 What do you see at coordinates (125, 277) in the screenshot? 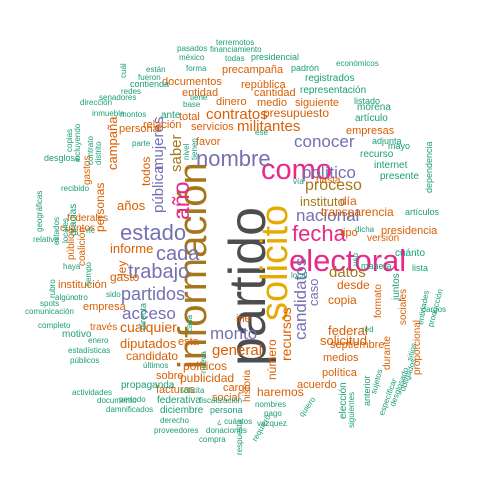
I see `word-gasto: gasto` at bounding box center [125, 277].